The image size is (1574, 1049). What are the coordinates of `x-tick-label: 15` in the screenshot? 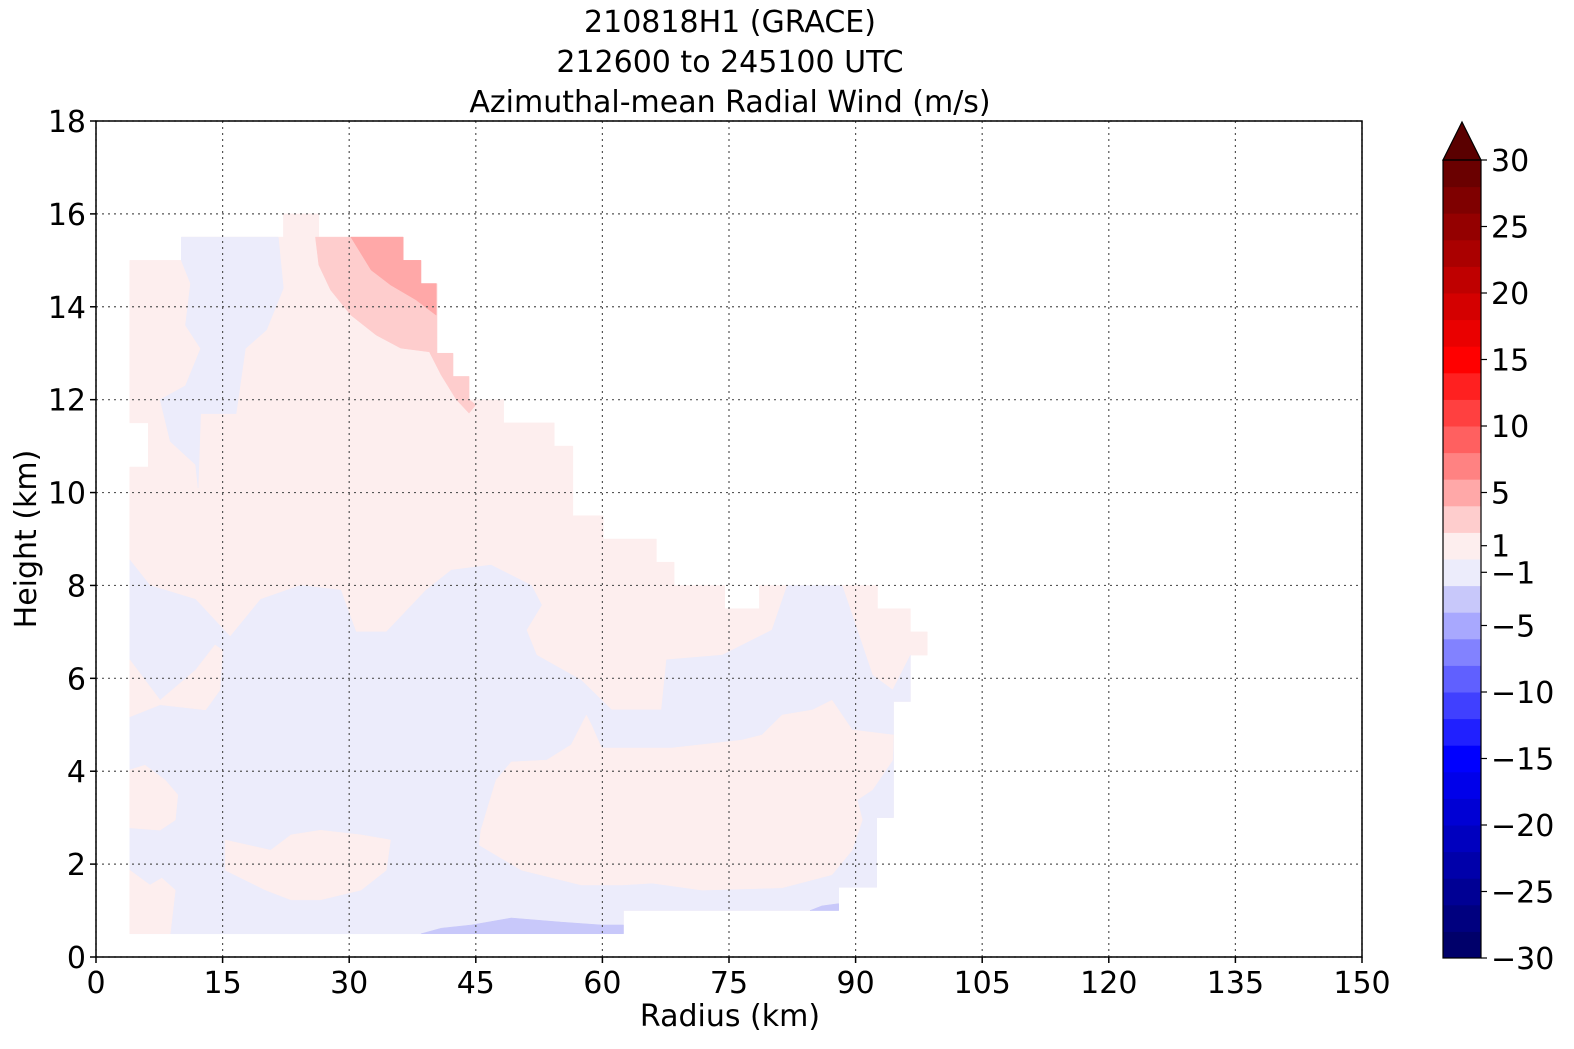 It's located at (223, 983).